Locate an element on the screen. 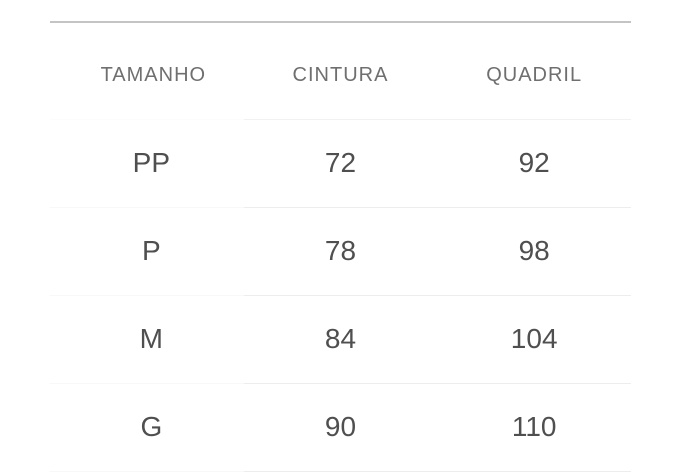 This screenshot has width=681, height=474. cell-waist: 72 is located at coordinates (340, 163).